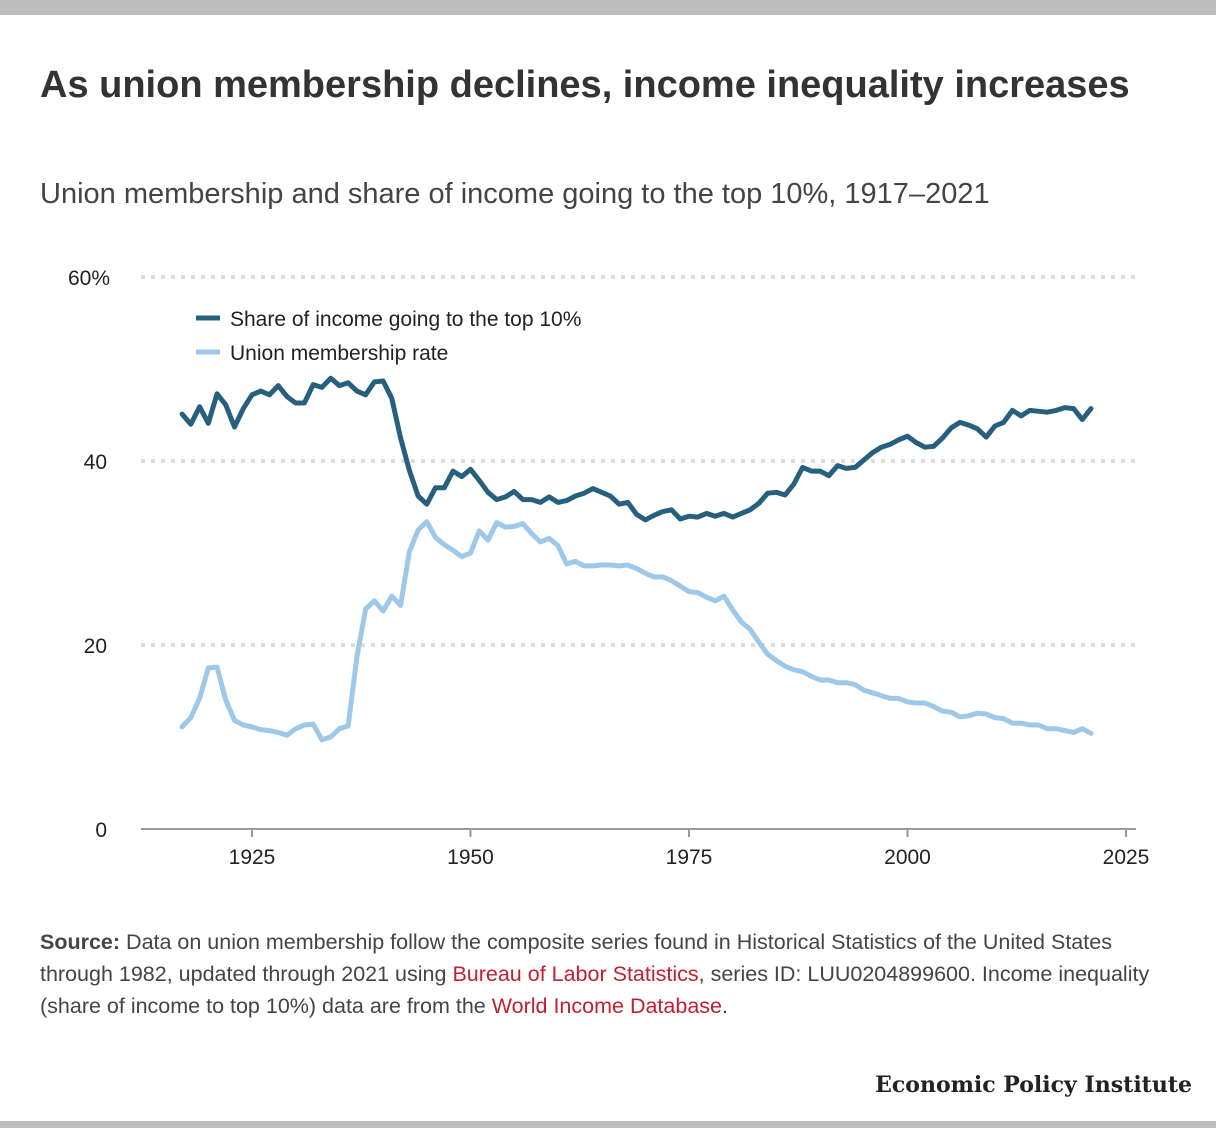 This screenshot has width=1216, height=1128. I want to click on wid-link: World Income Database, so click(606, 1006).